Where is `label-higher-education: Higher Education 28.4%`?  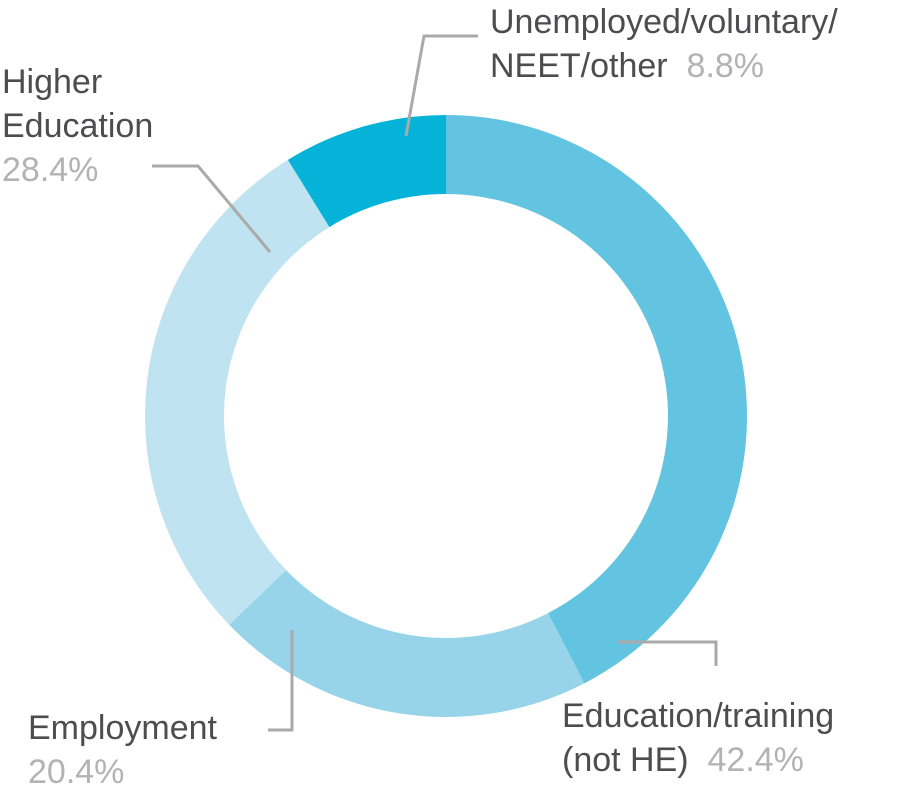 label-higher-education: Higher Education 28.4% is located at coordinates (77, 126).